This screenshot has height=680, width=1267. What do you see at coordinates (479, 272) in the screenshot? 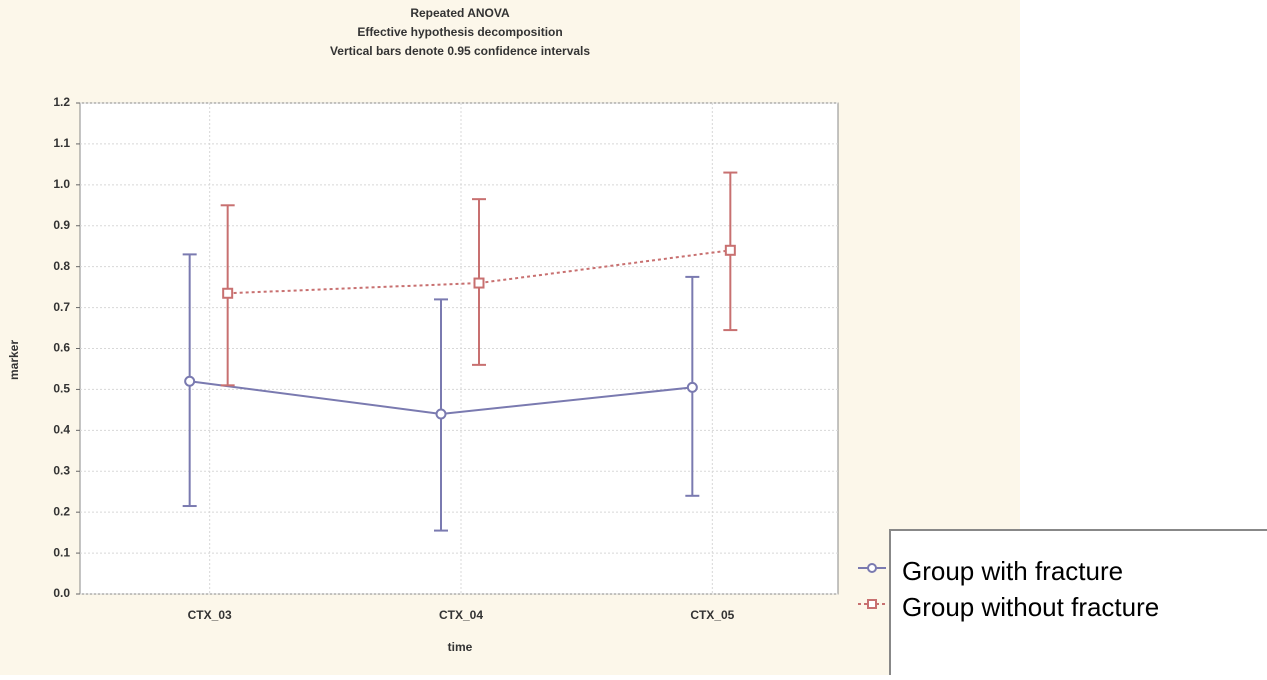
I see `series-line` at bounding box center [479, 272].